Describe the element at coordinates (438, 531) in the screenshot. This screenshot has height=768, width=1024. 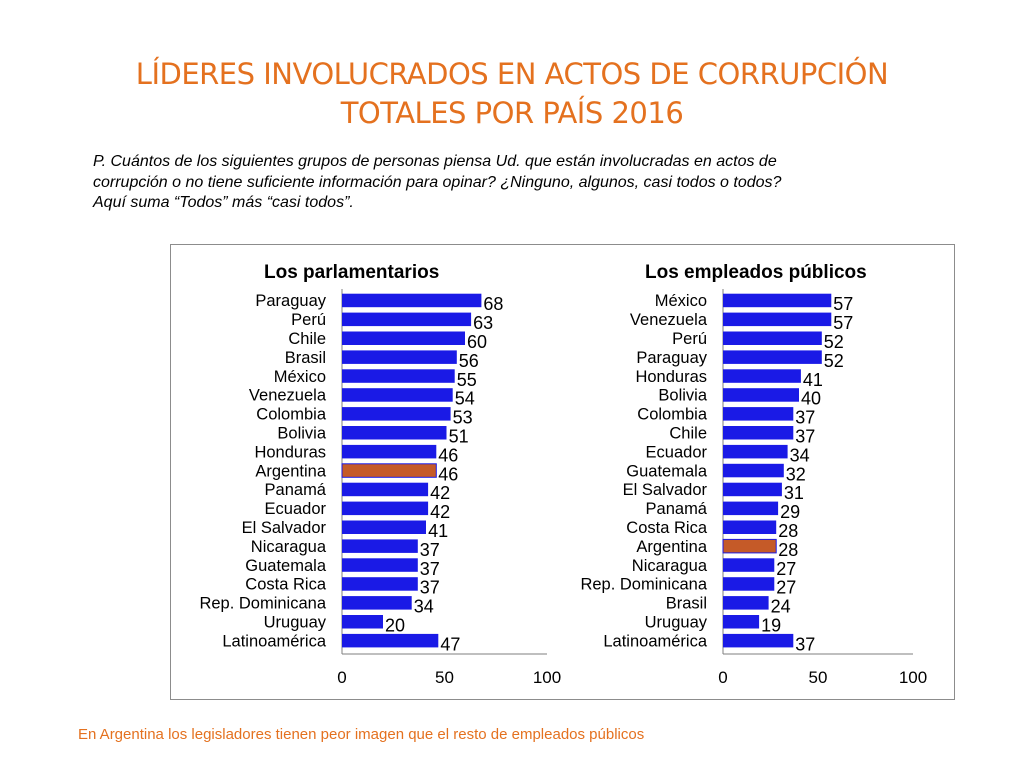
I see `data-label: 41` at that location.